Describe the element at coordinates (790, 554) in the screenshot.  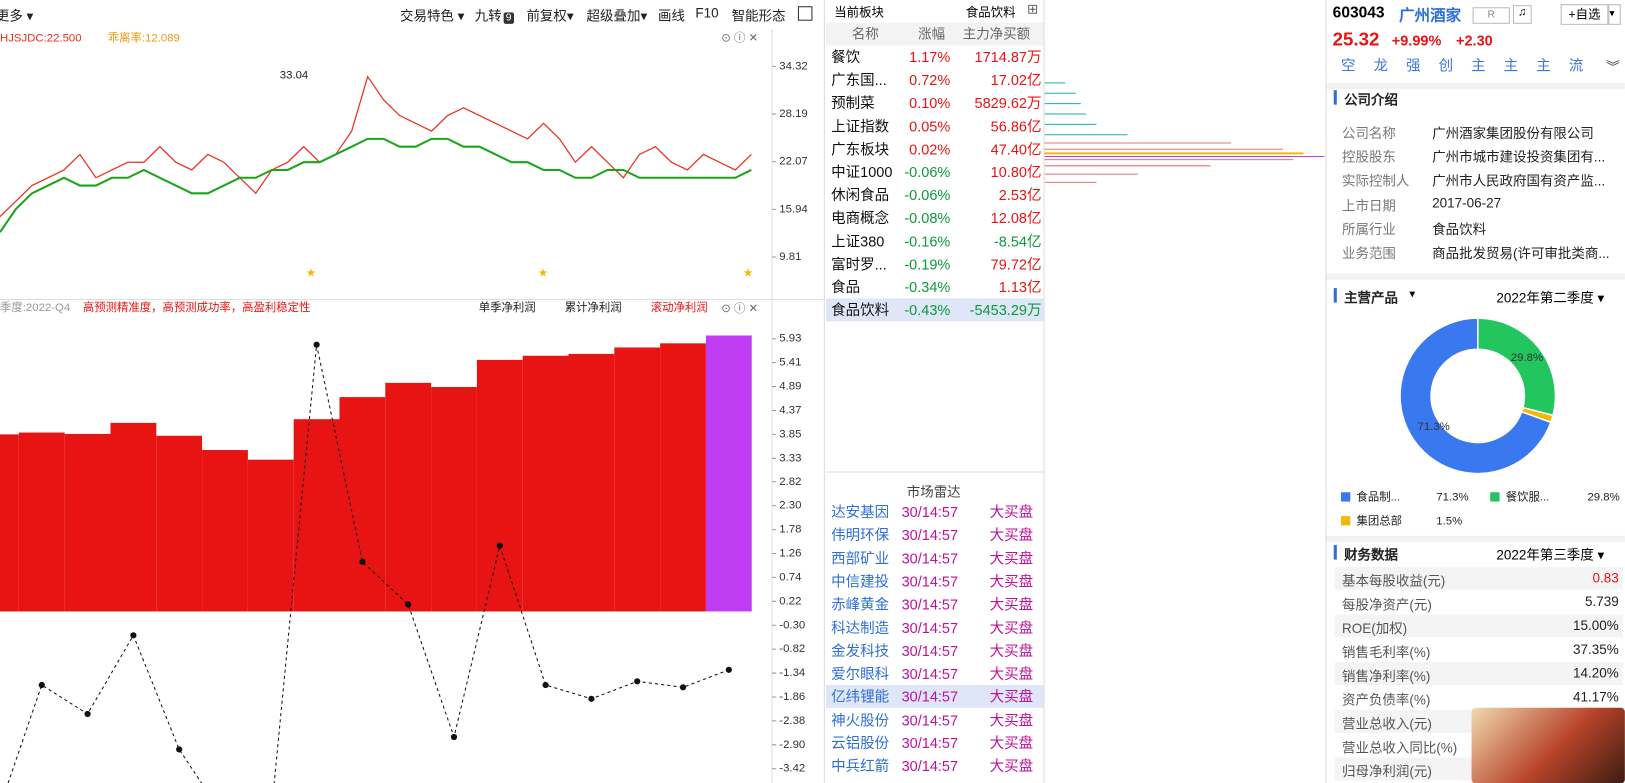
I see `y-tick-label: 1.26` at that location.